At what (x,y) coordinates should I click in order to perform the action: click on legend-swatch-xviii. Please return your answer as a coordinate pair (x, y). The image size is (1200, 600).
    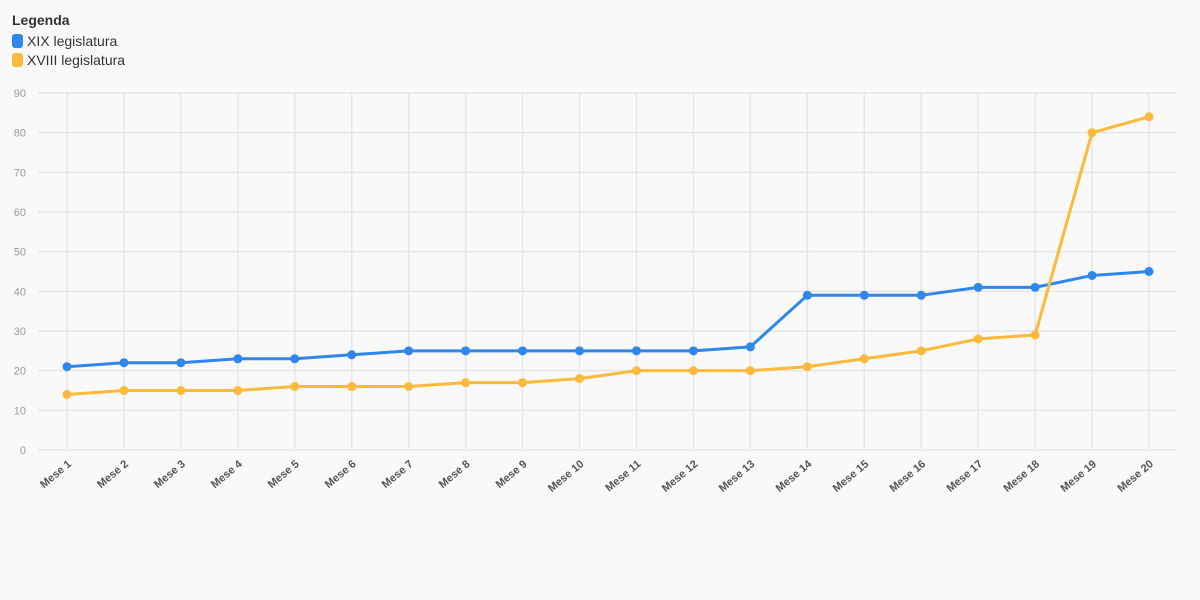
    Looking at the image, I should click on (17, 59).